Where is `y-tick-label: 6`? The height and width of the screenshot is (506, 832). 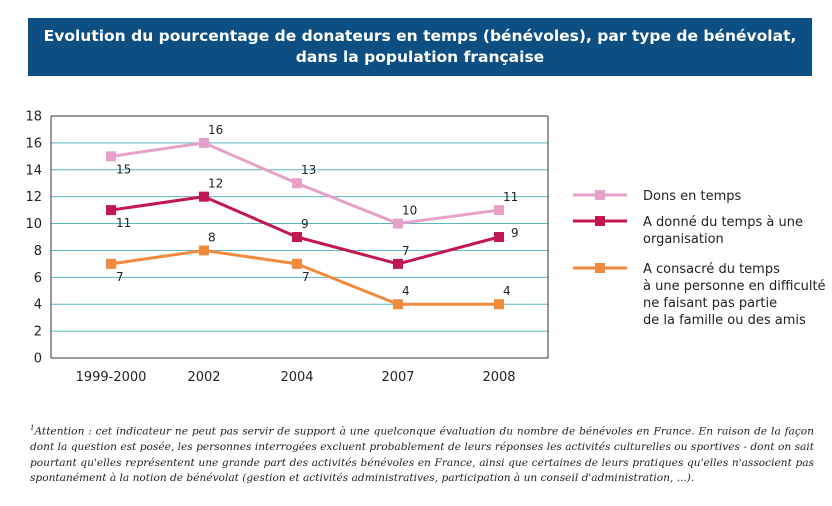 y-tick-label: 6 is located at coordinates (38, 278).